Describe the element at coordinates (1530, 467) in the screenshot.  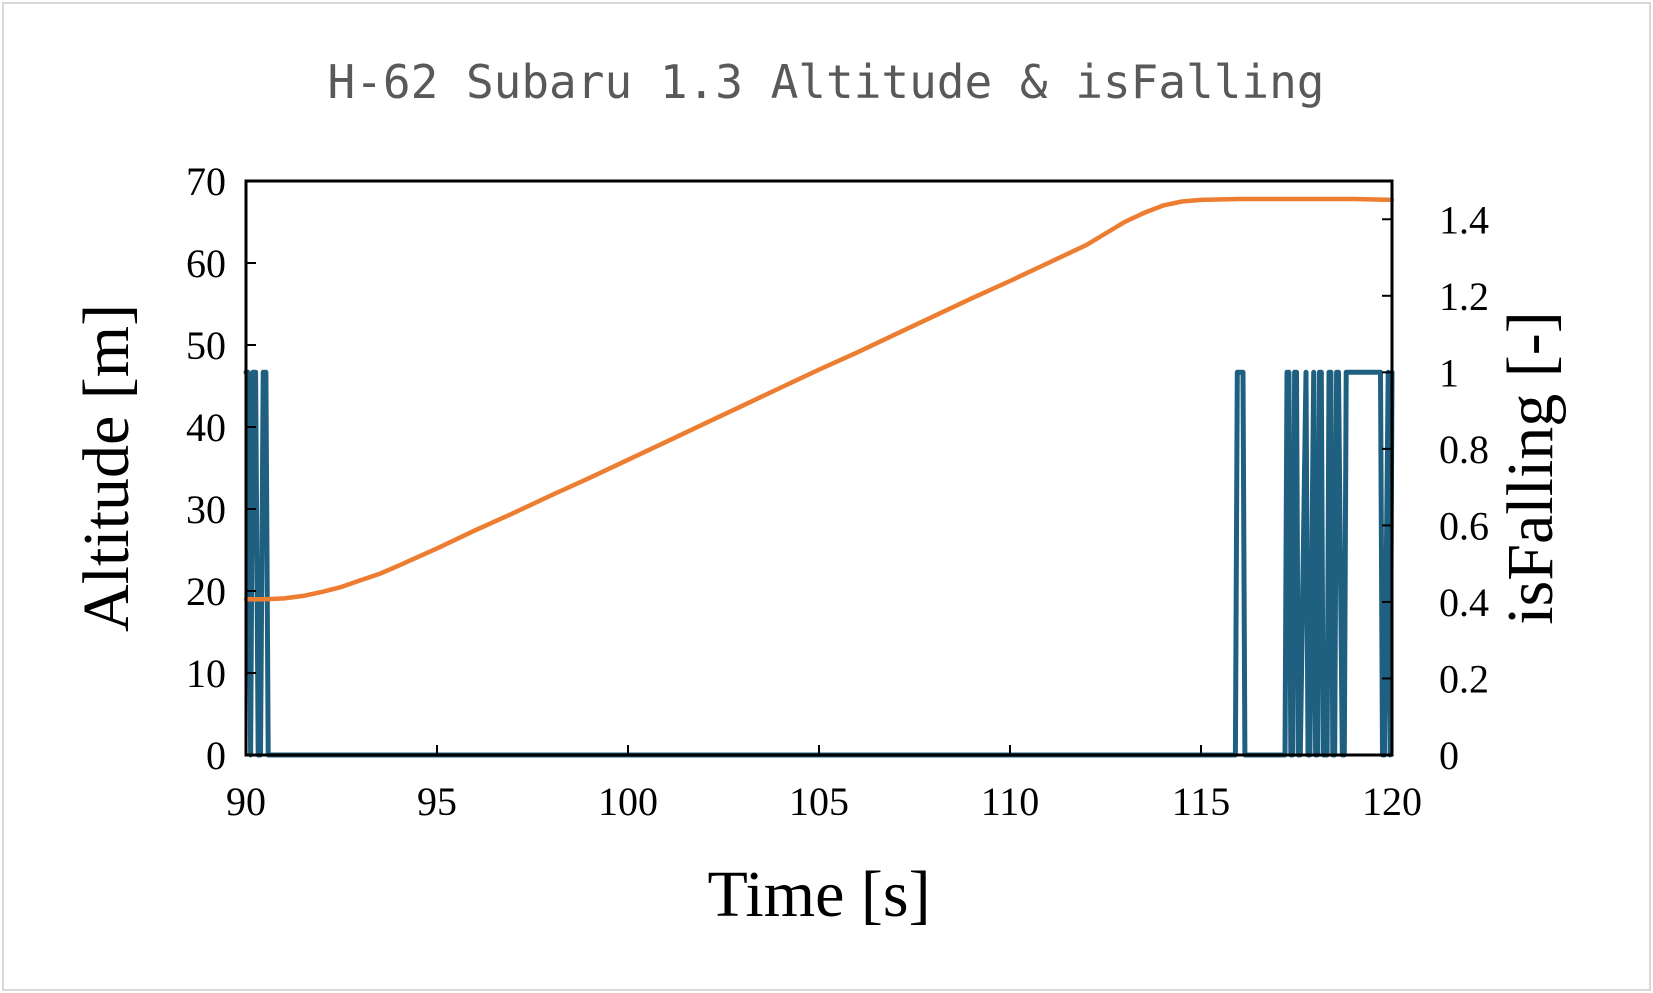
I see `y2-axis-title: isFalling [-]` at that location.